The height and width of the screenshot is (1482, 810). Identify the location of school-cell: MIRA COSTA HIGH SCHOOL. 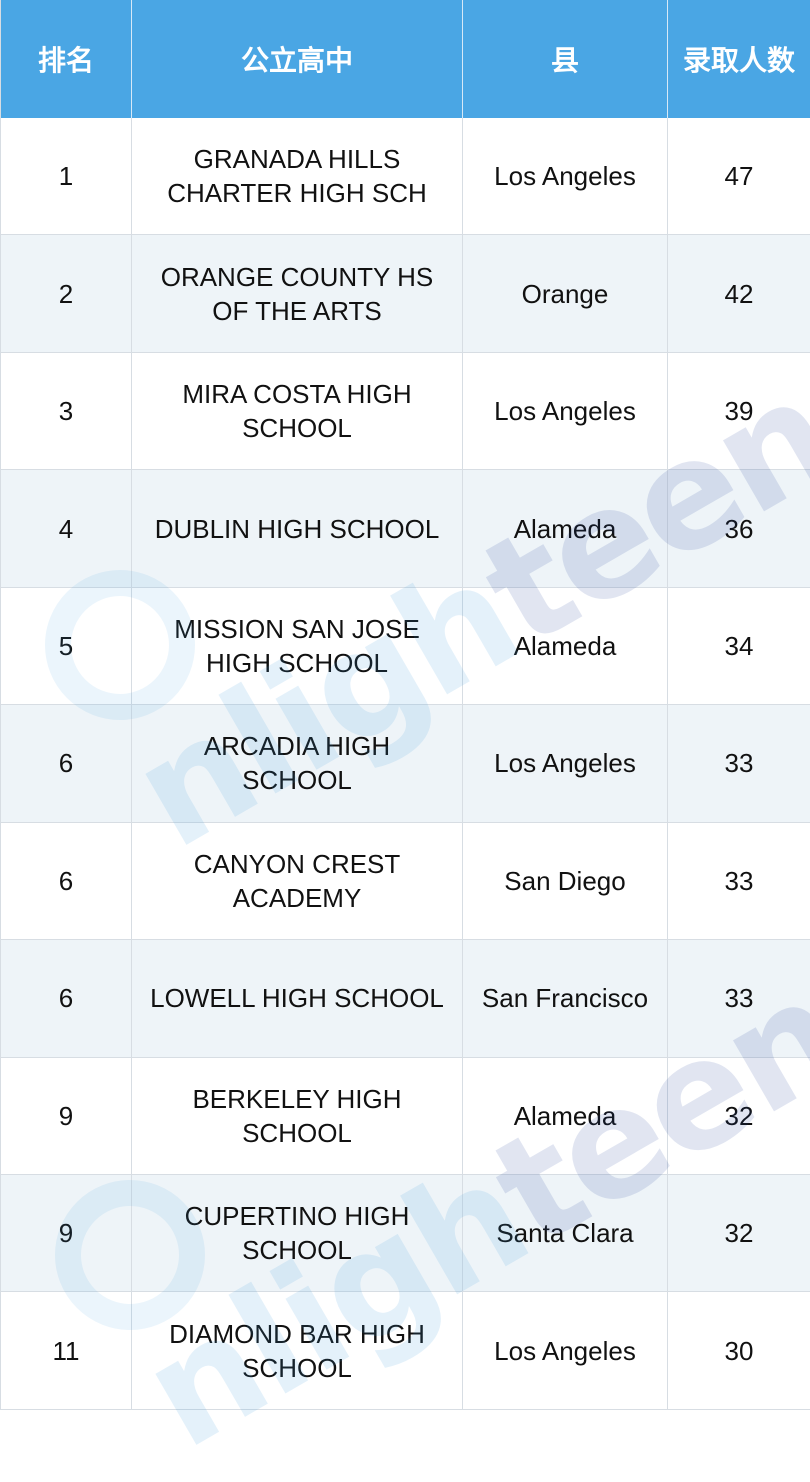
(297, 411).